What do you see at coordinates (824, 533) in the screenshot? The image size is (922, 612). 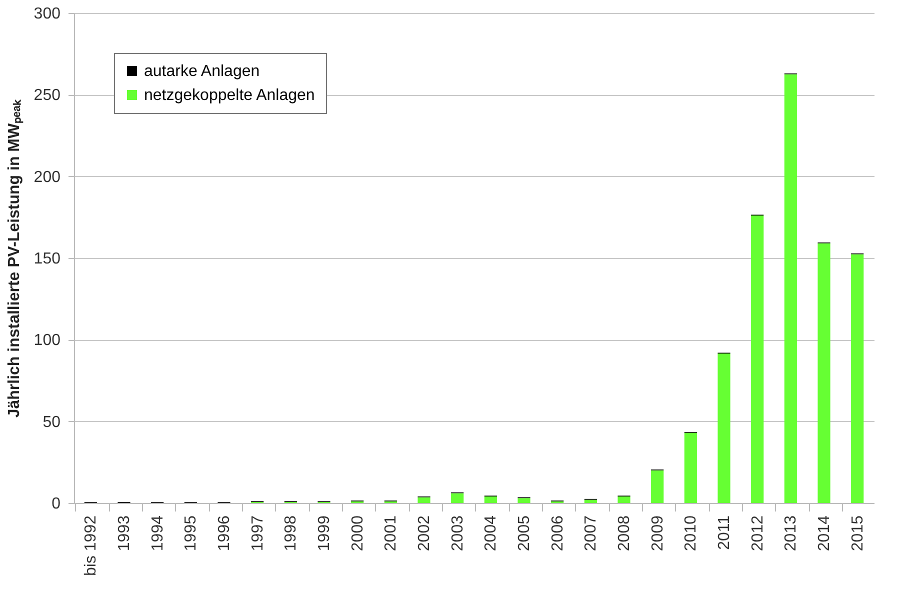 I see `x-tick-label: 2014` at bounding box center [824, 533].